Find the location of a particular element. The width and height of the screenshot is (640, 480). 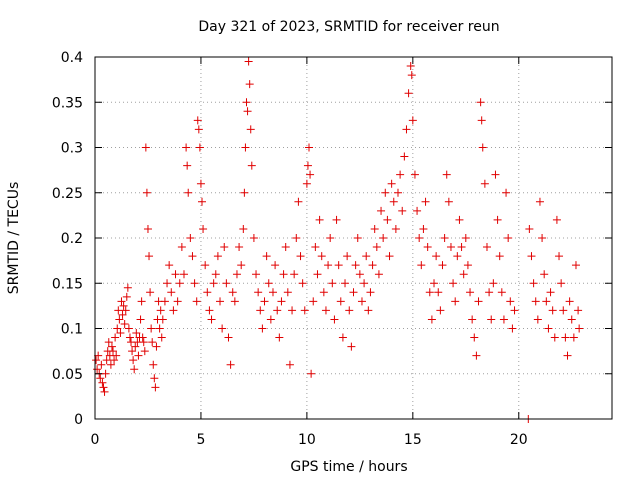

y-tick-label: 0.4 is located at coordinates (72, 58).